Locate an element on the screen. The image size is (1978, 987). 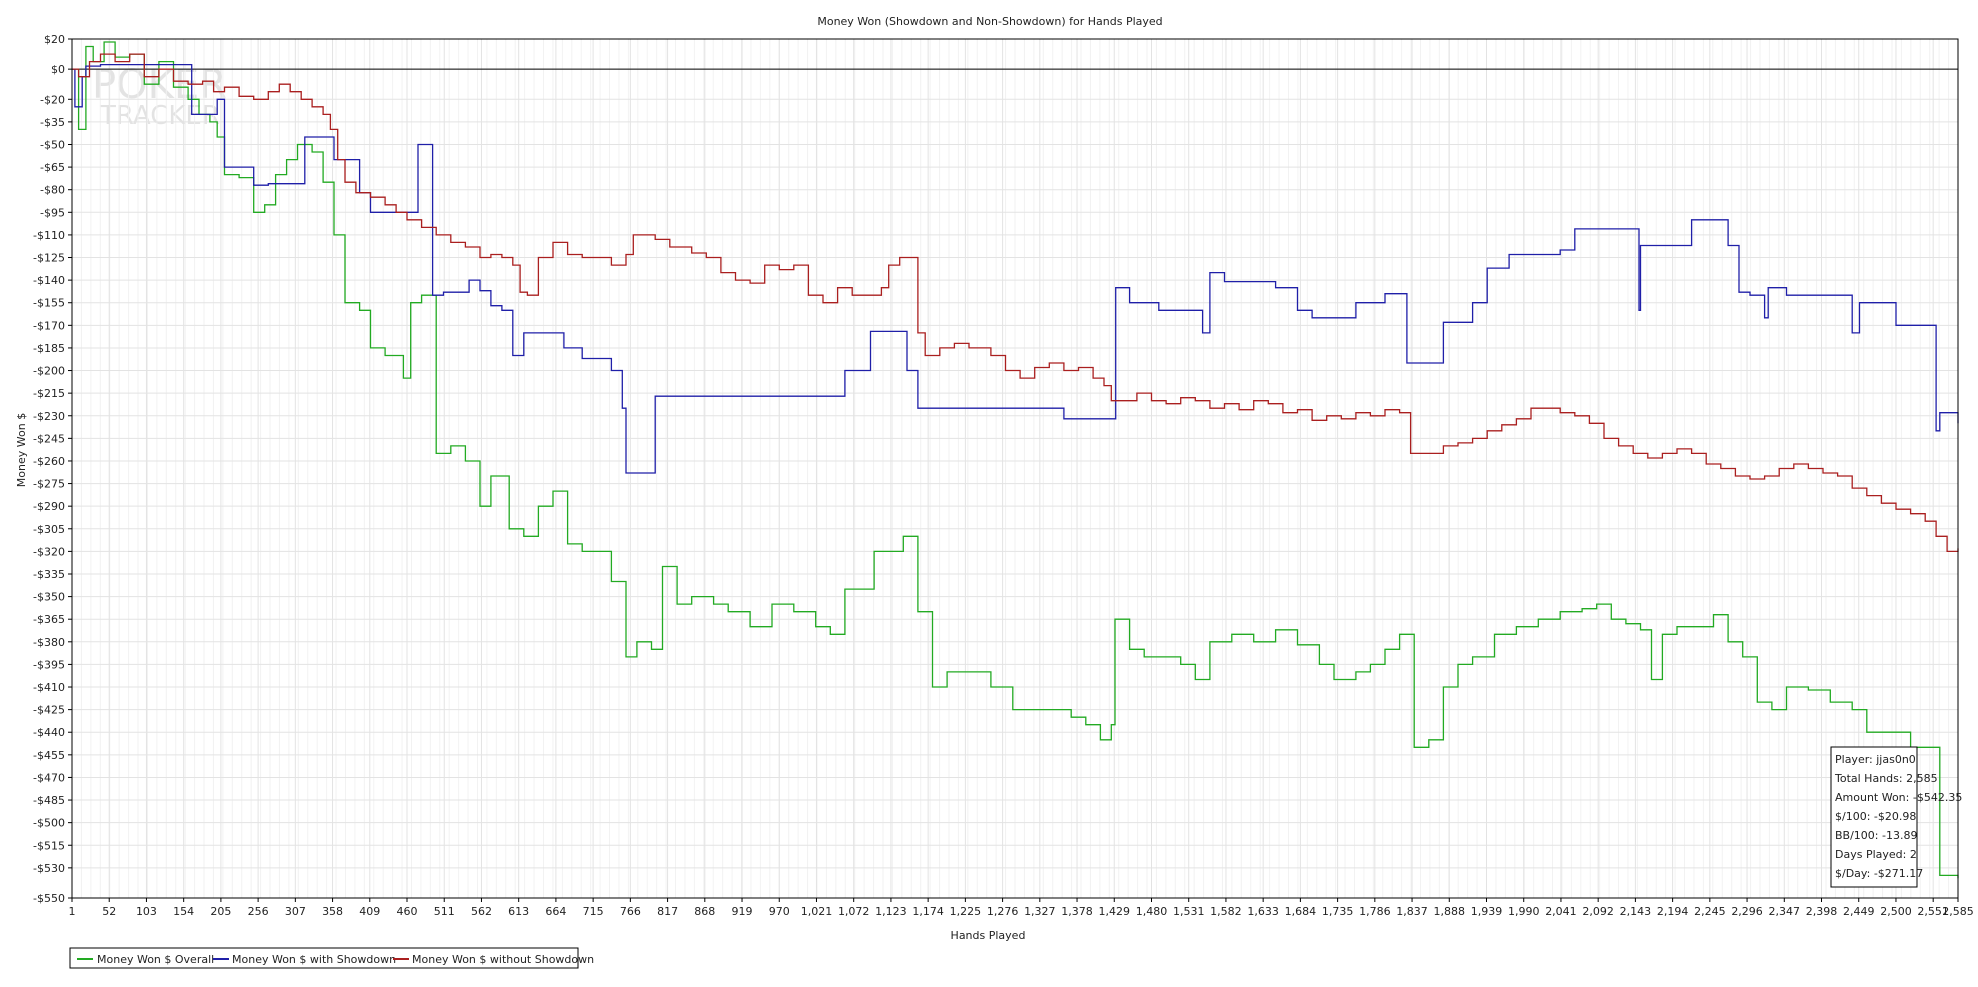
y-tick-label: -$470 is located at coordinates (49, 777).